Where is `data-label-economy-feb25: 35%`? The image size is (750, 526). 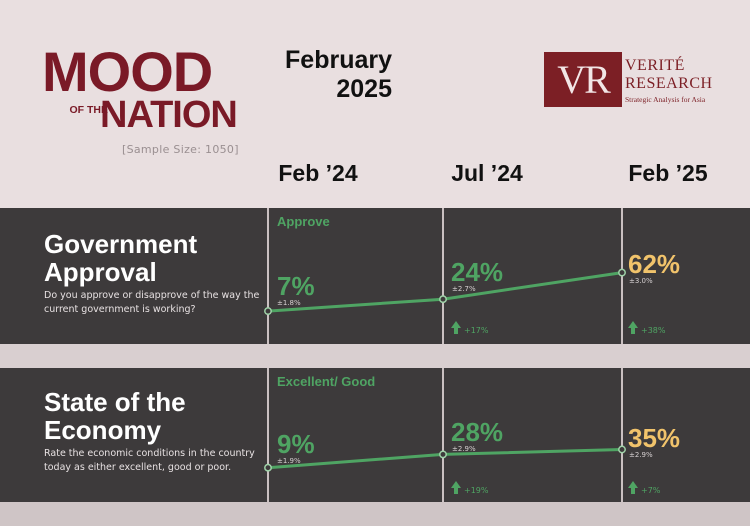
data-label-economy-feb25: 35% is located at coordinates (654, 438).